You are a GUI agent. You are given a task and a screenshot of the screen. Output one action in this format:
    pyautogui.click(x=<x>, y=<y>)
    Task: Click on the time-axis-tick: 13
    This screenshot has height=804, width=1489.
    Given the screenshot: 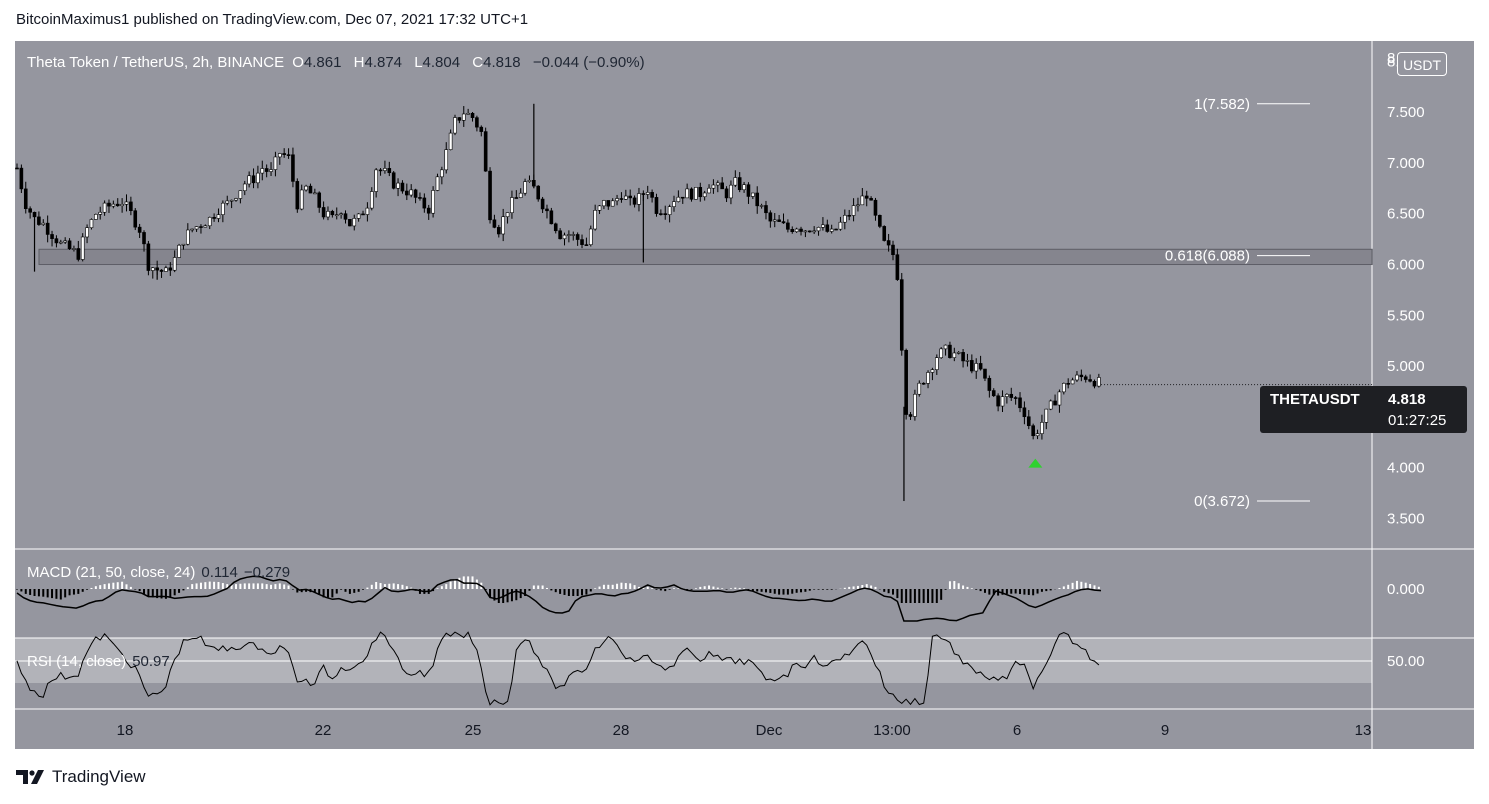 What is the action you would take?
    pyautogui.click(x=1363, y=730)
    